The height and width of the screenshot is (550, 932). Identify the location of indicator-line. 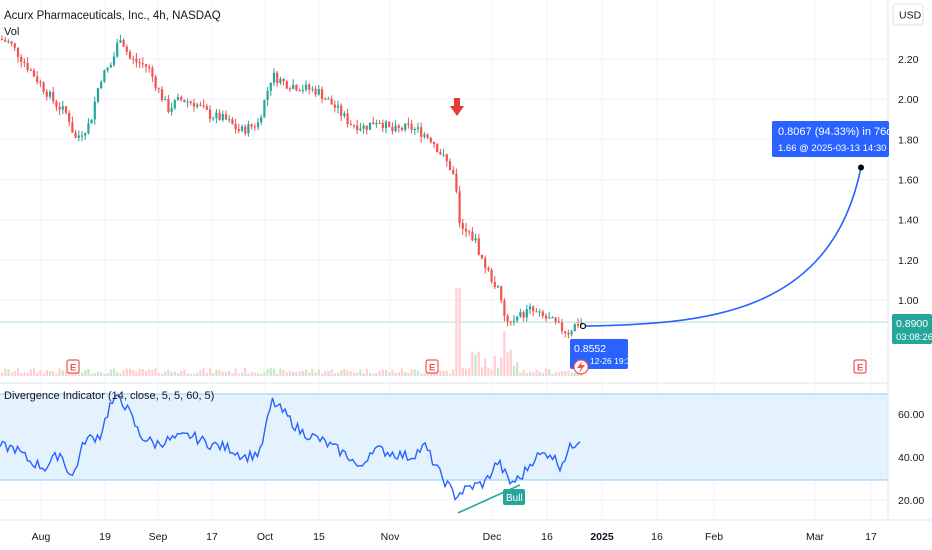
(290, 447).